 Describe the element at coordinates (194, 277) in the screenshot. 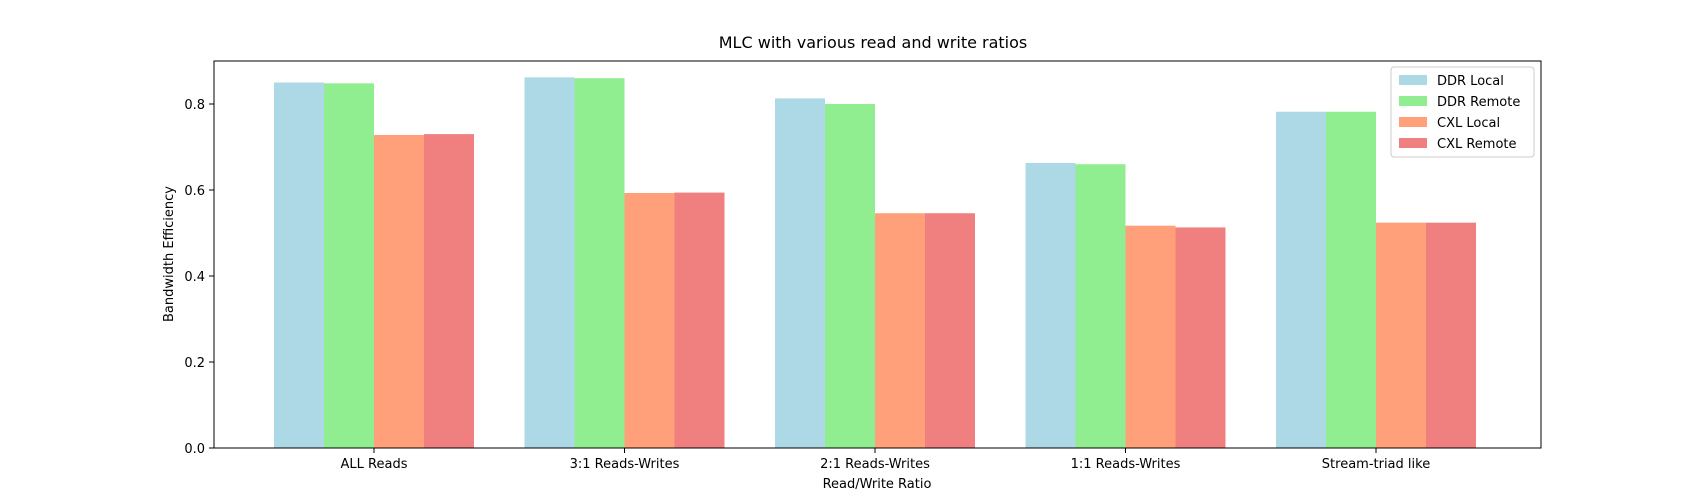

I see `y-tick-label: 0.4` at that location.